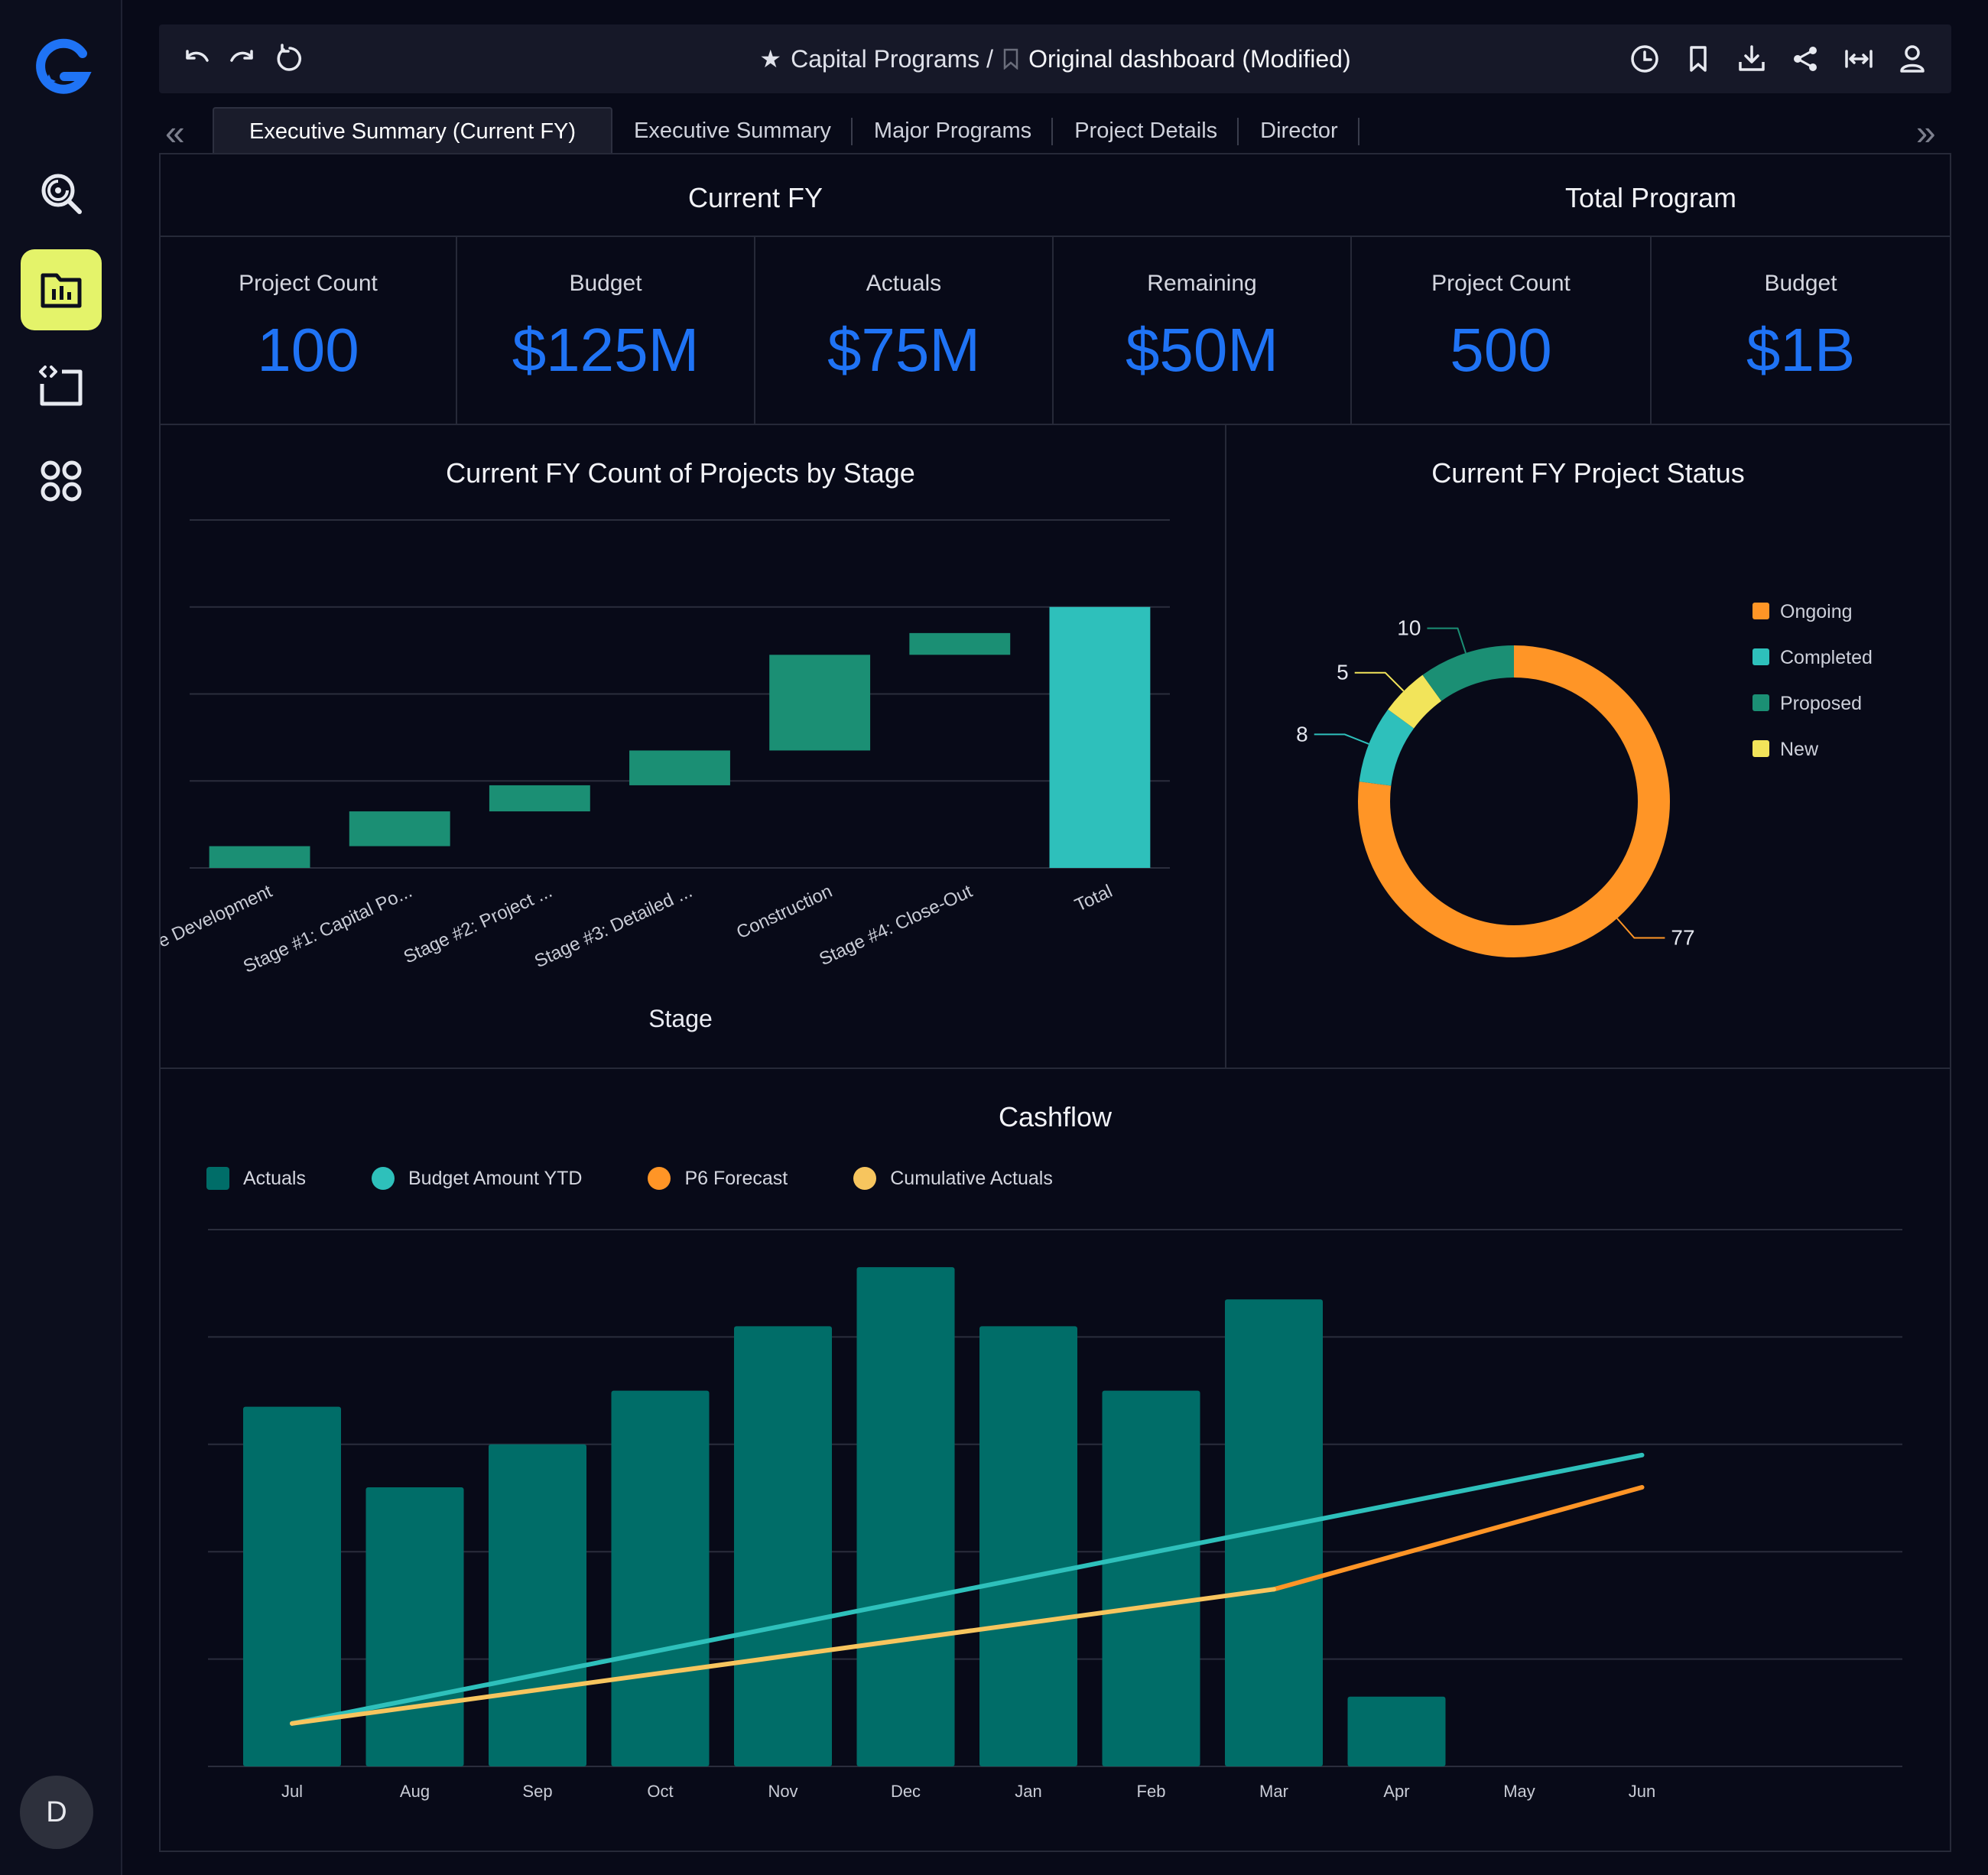  What do you see at coordinates (1816, 611) in the screenshot?
I see `legend-label: Ongoing` at bounding box center [1816, 611].